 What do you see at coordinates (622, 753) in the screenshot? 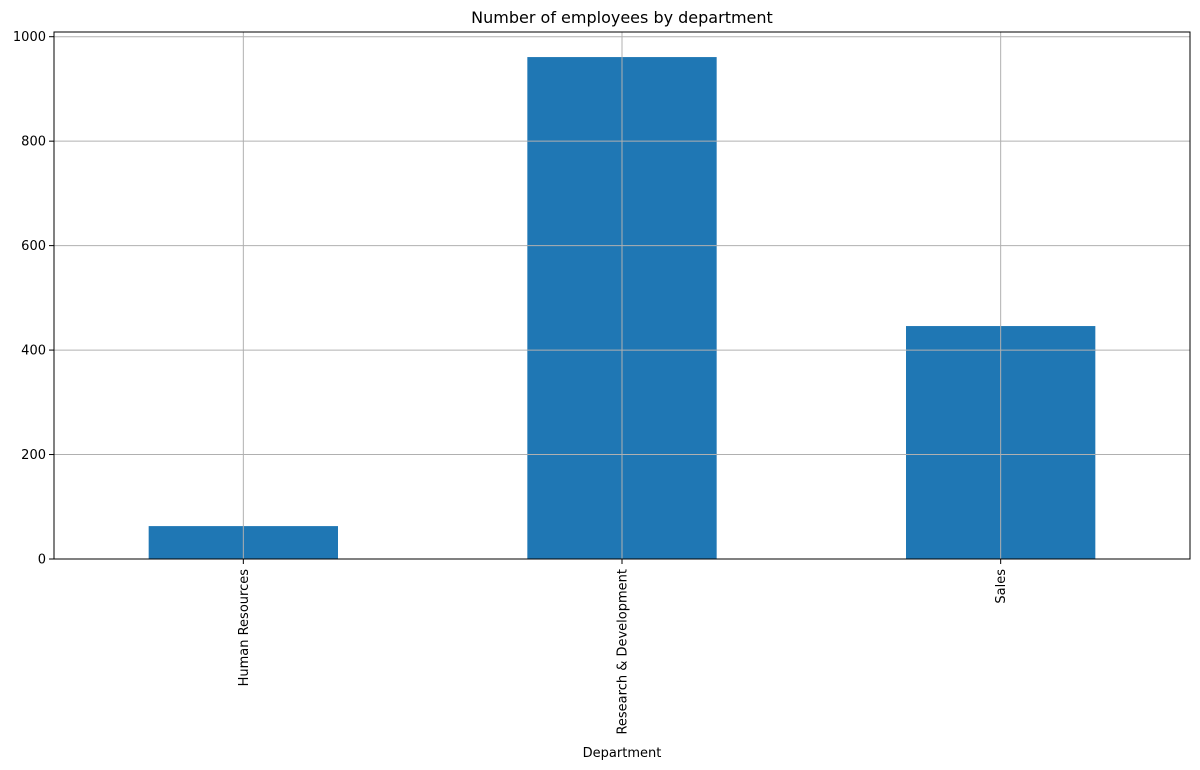
I see `x-axis-label: Department` at bounding box center [622, 753].